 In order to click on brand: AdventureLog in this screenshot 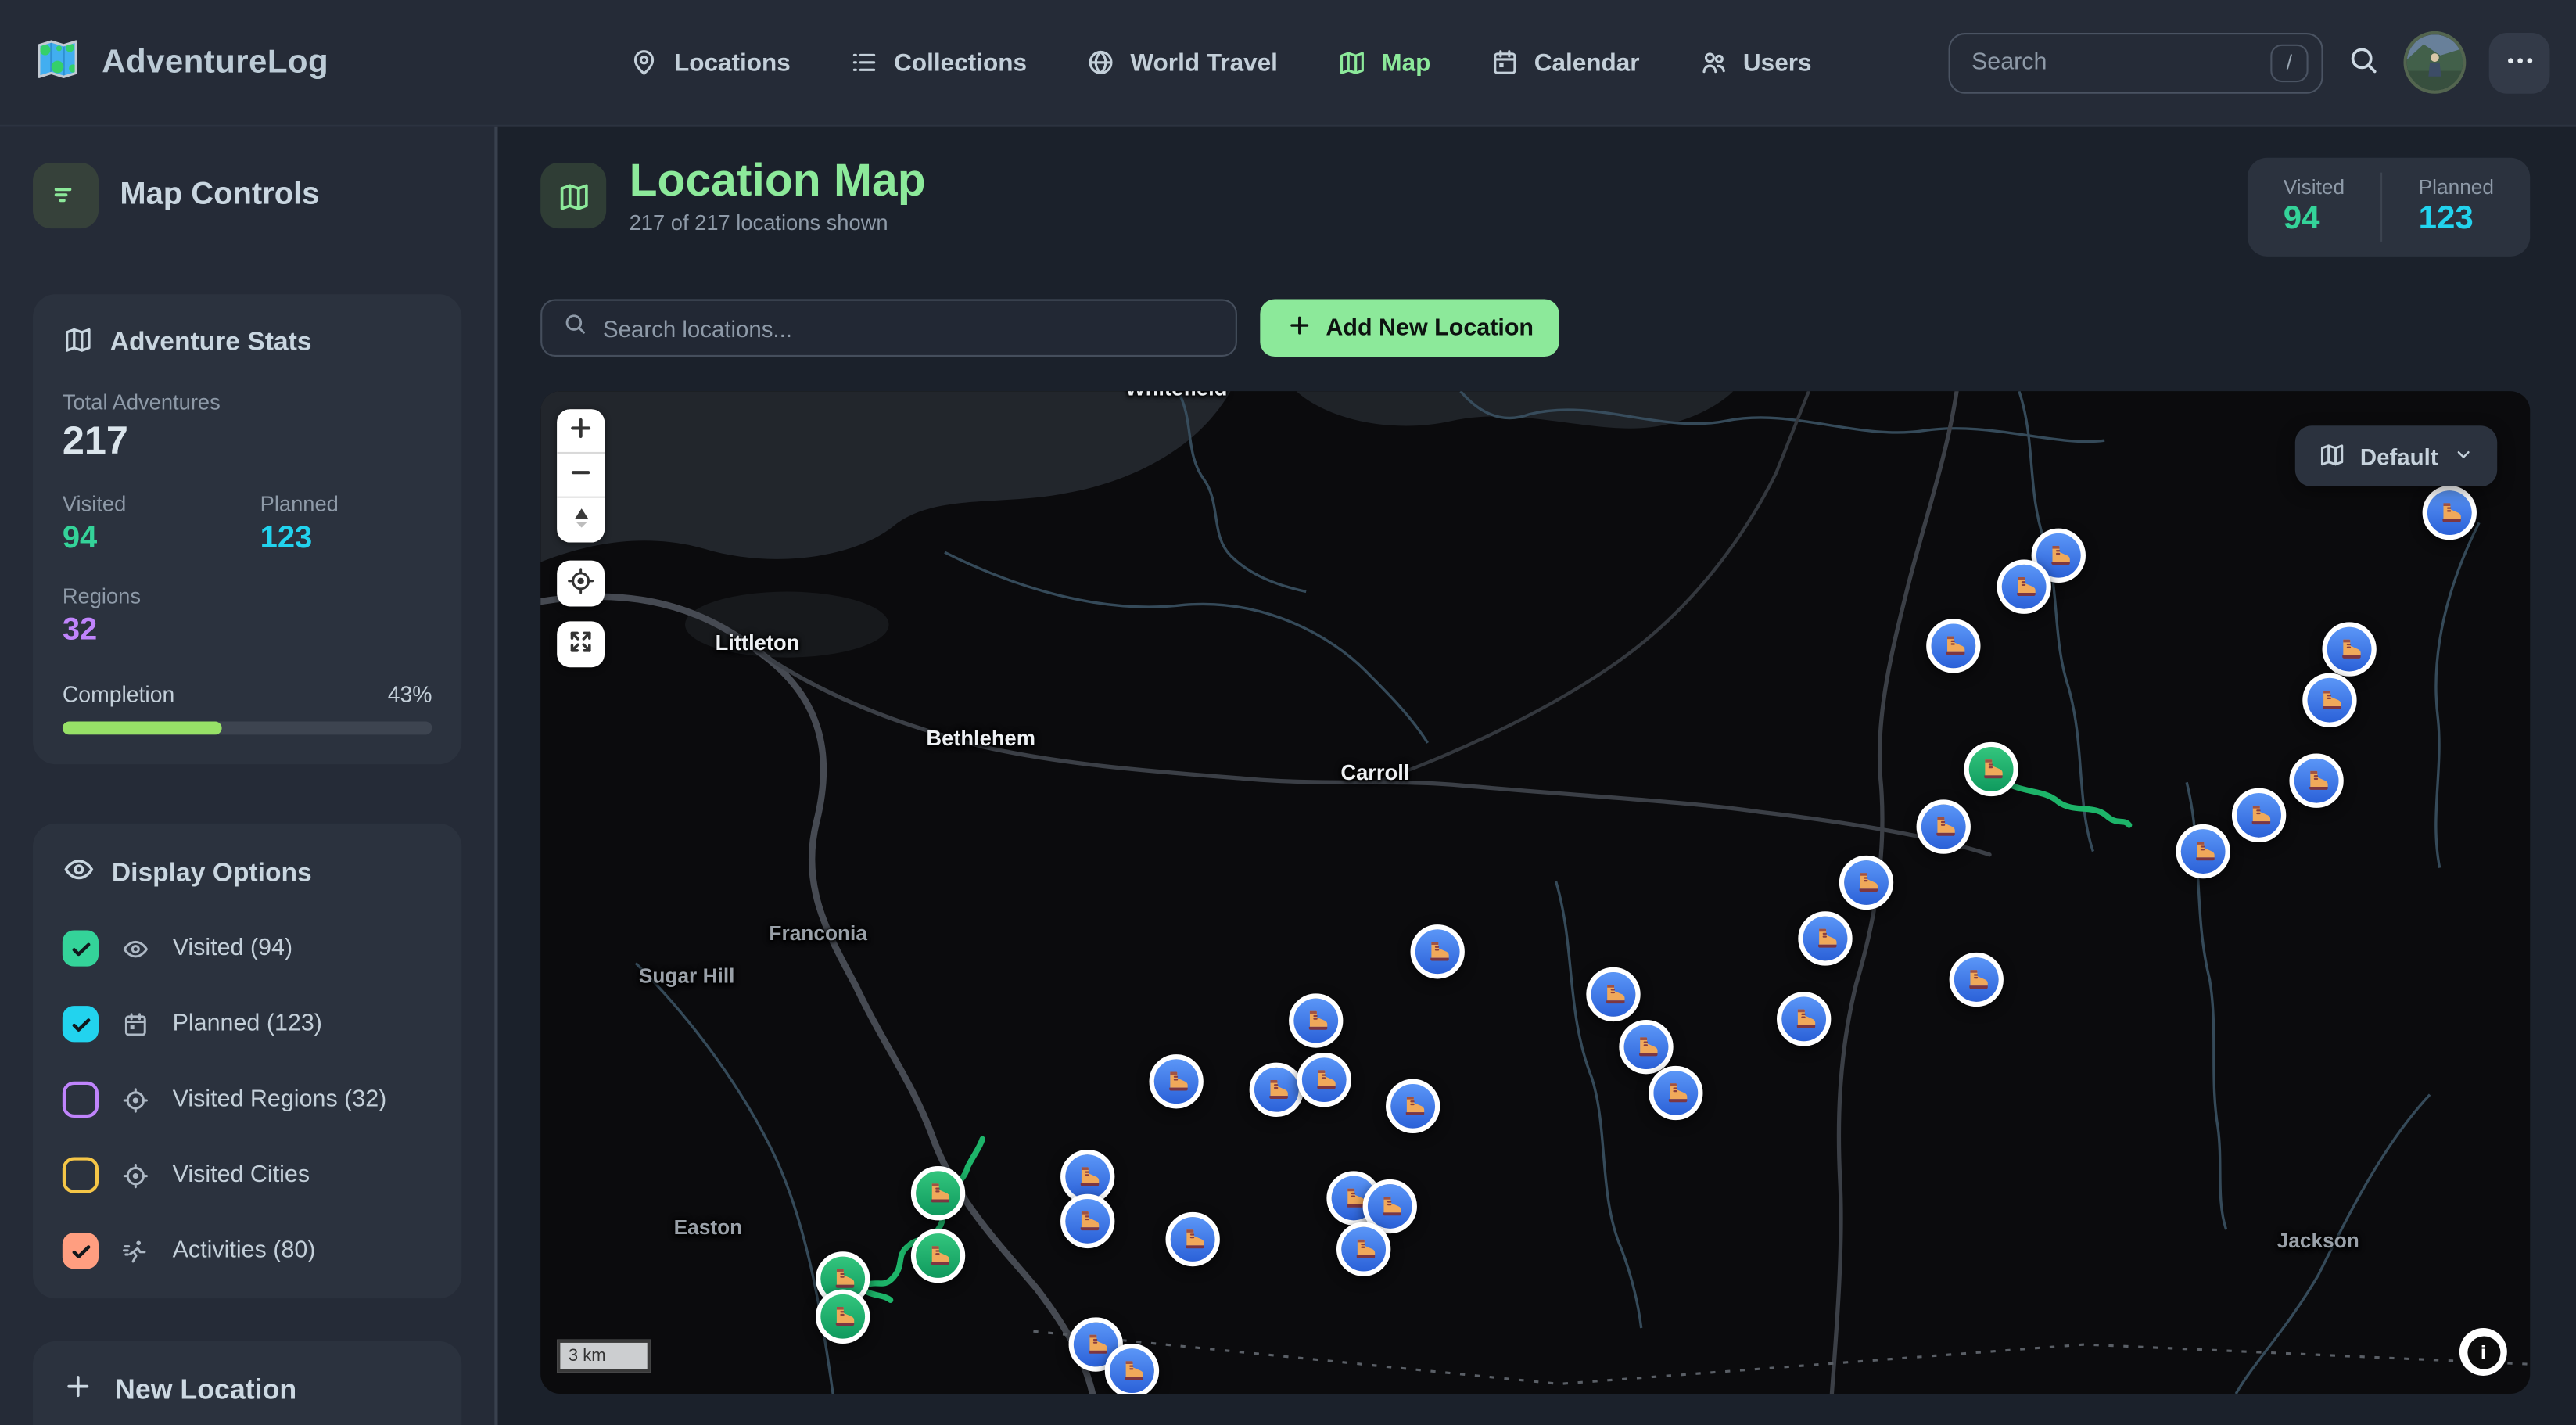, I will do `click(263, 63)`.